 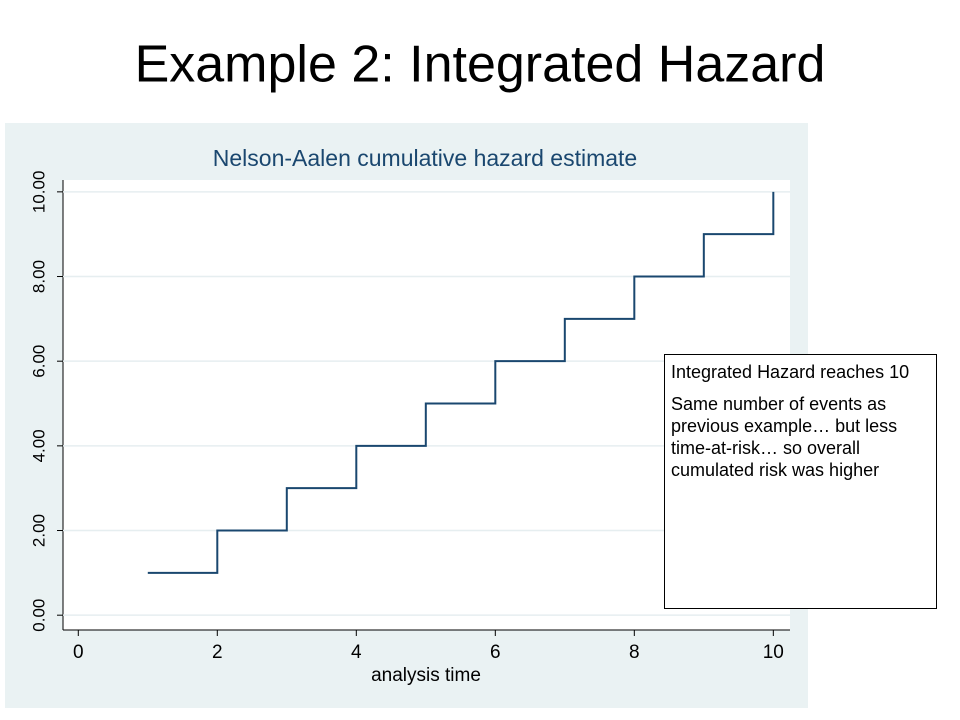 I want to click on y-tick-label: 10.00, so click(x=38, y=192).